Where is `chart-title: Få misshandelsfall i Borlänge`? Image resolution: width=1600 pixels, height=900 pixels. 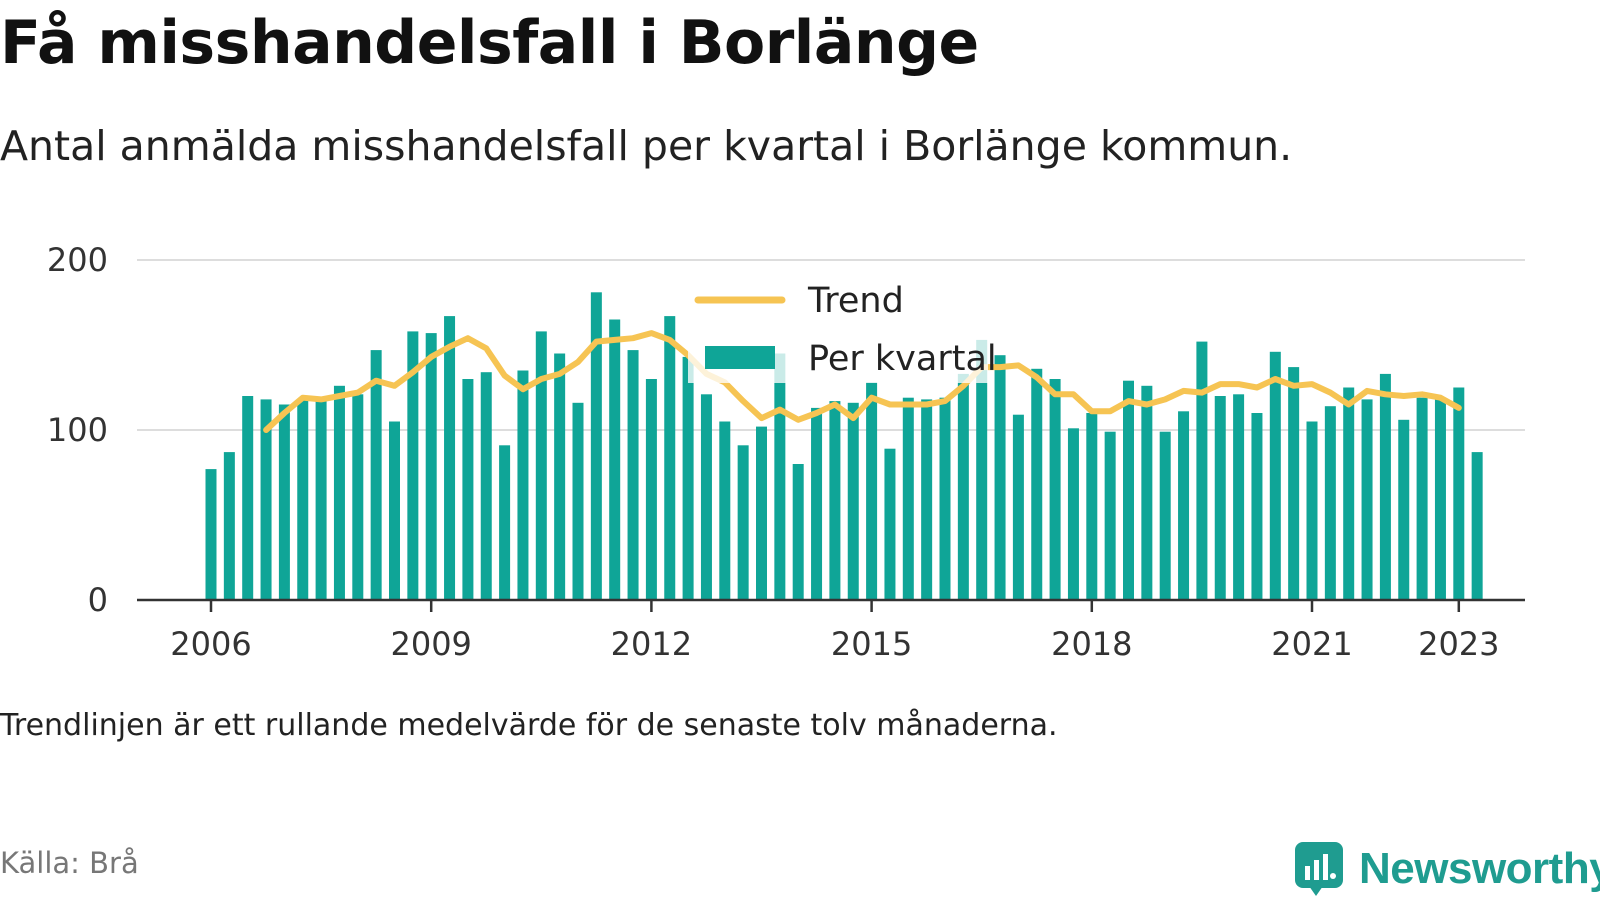 chart-title: Få misshandelsfall i Borlänge is located at coordinates (489, 43).